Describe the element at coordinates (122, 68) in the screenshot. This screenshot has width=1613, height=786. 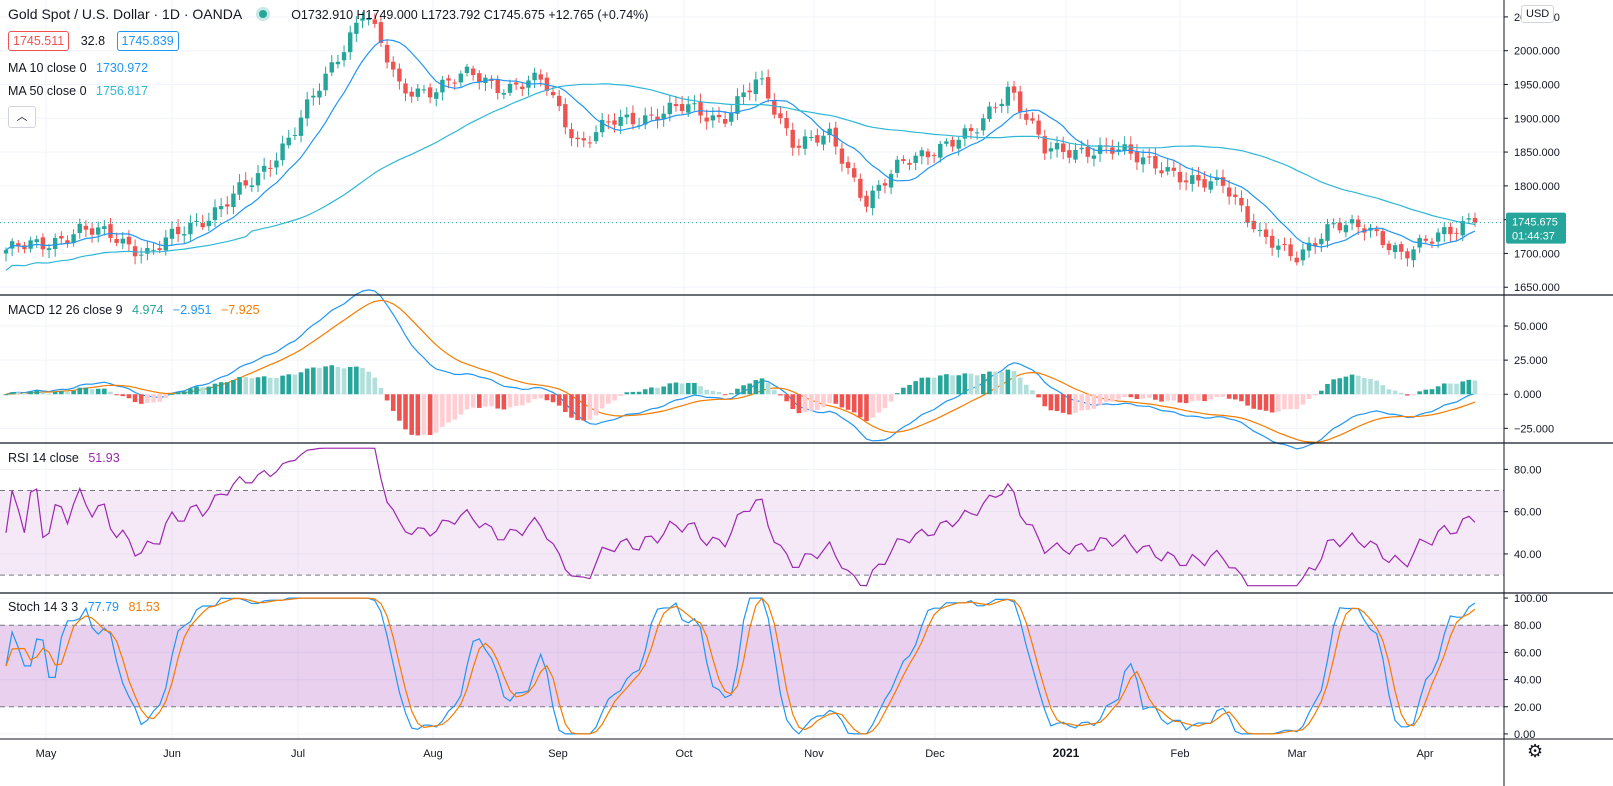
I see `ma10-value: 1730.972` at that location.